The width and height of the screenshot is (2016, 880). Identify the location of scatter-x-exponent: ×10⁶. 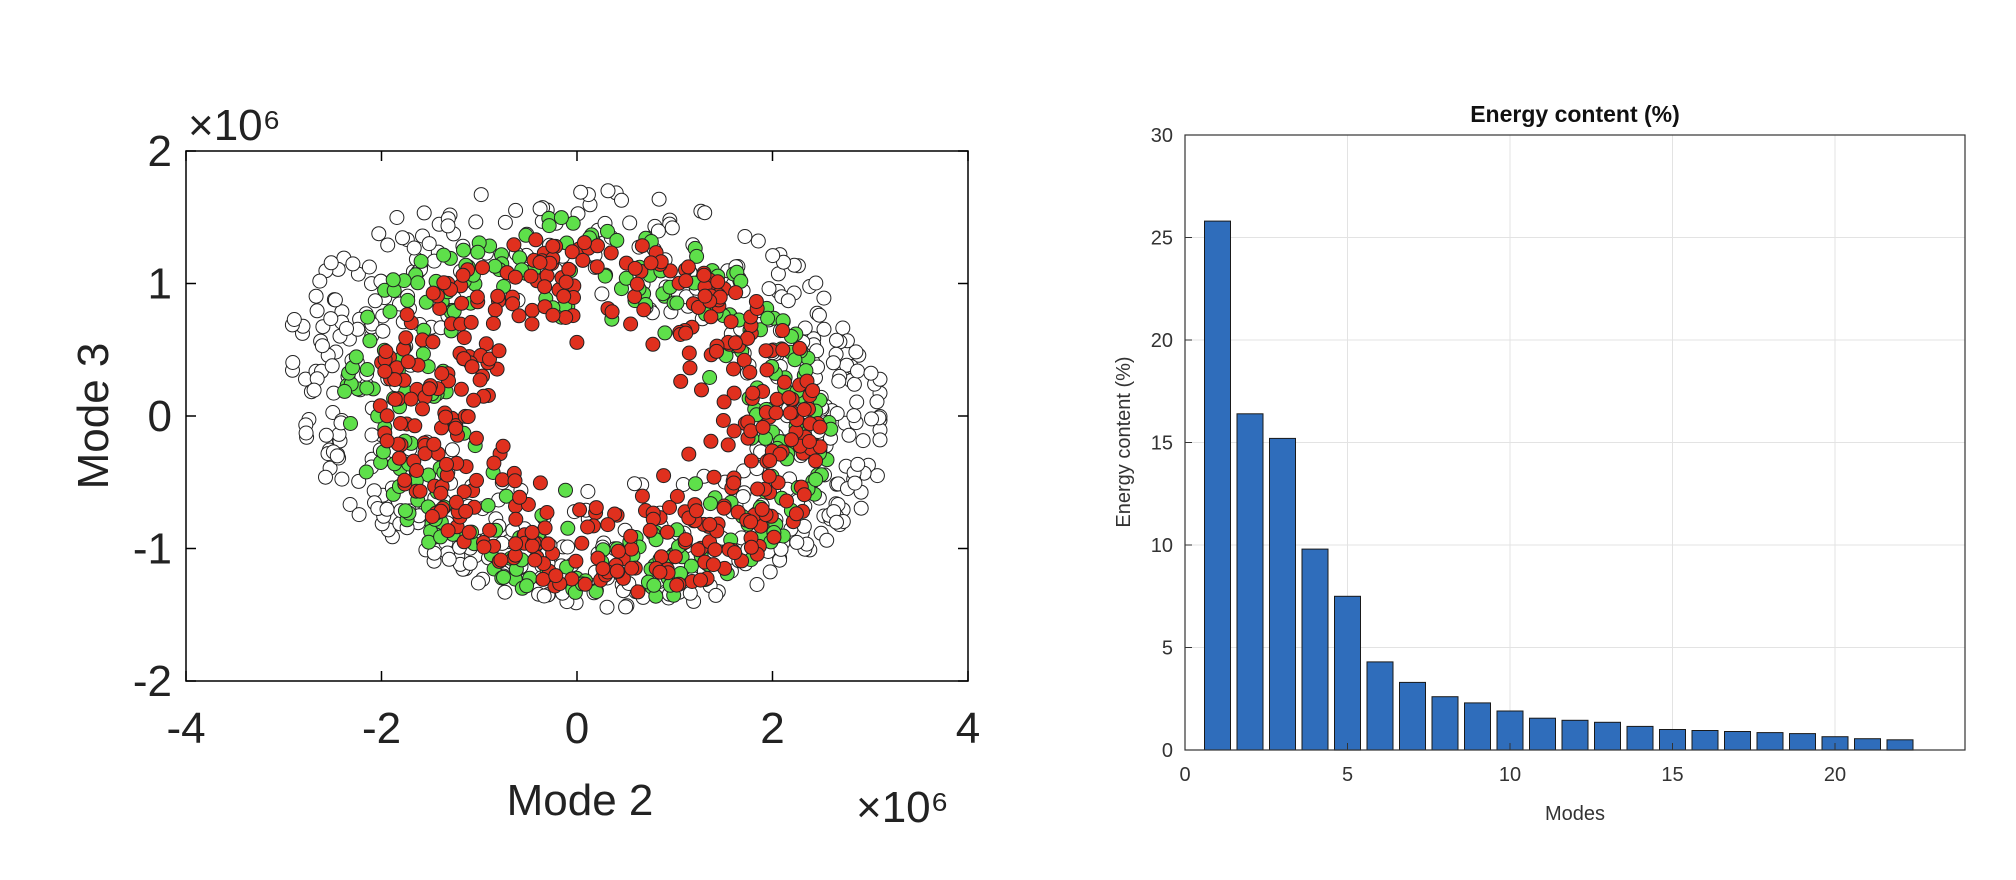
(902, 807).